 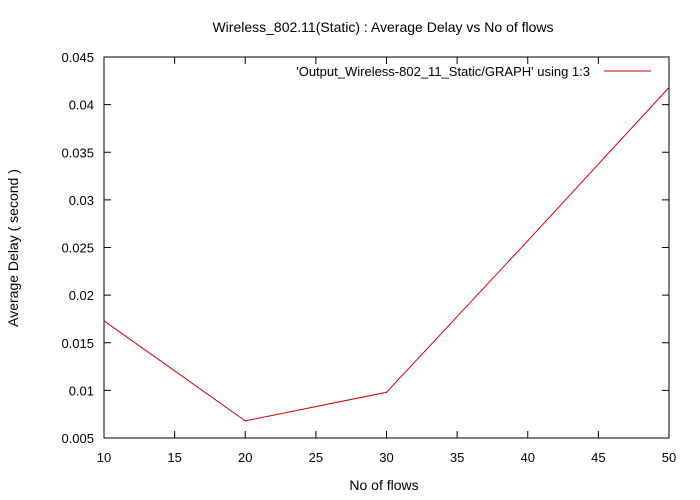 I want to click on x-tick-label: 45, so click(x=598, y=457).